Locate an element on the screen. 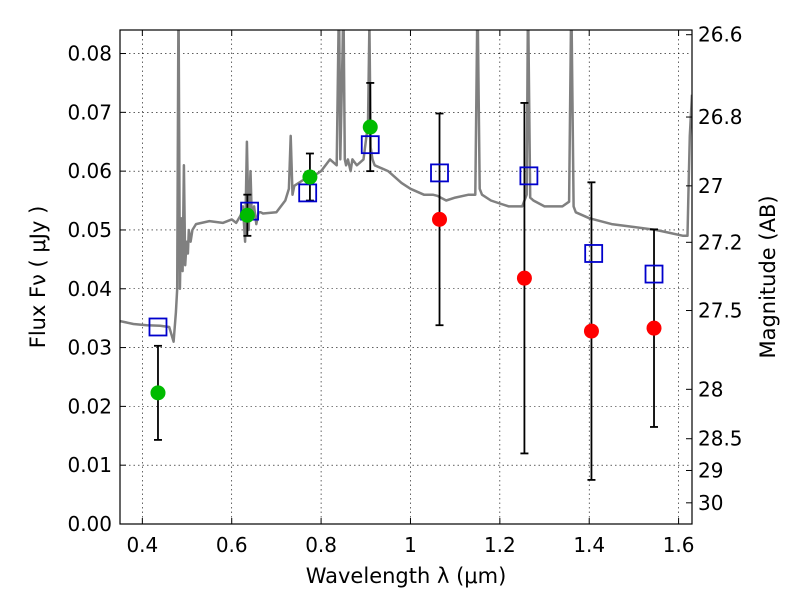 This screenshot has height=600, width=800. y-tick-label: 0.06 is located at coordinates (89, 171).